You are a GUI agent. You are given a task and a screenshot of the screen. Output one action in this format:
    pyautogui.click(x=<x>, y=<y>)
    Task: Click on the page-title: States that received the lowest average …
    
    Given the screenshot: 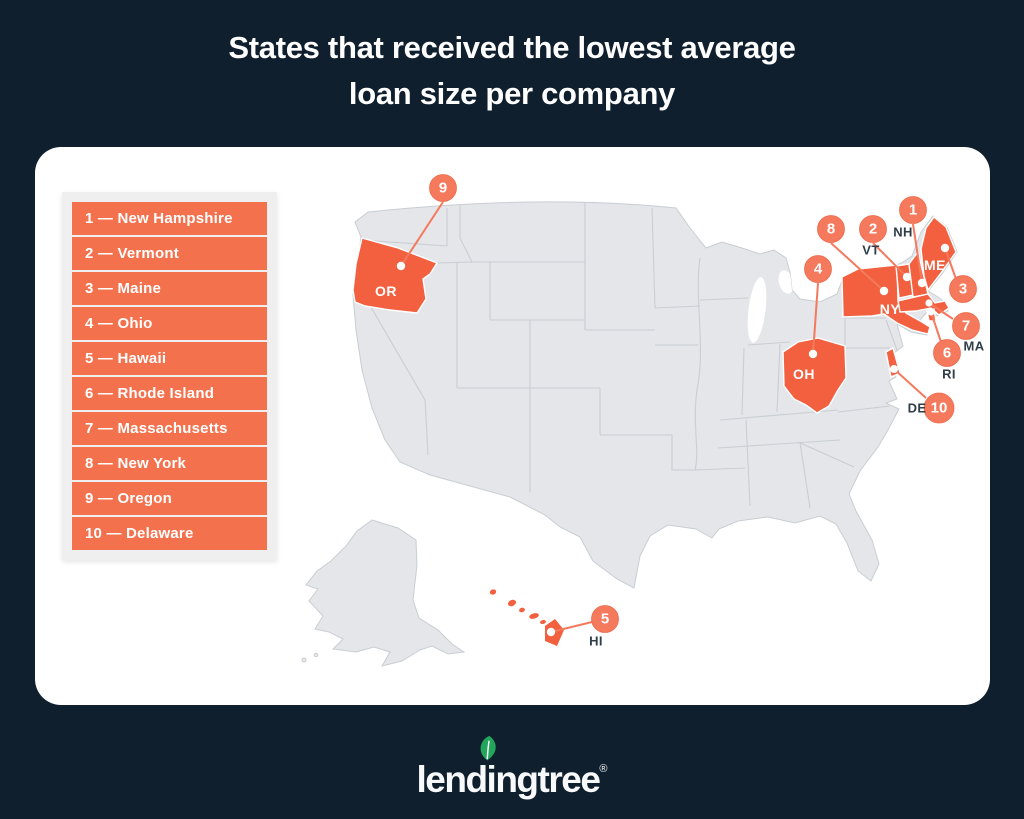 What is the action you would take?
    pyautogui.click(x=512, y=71)
    